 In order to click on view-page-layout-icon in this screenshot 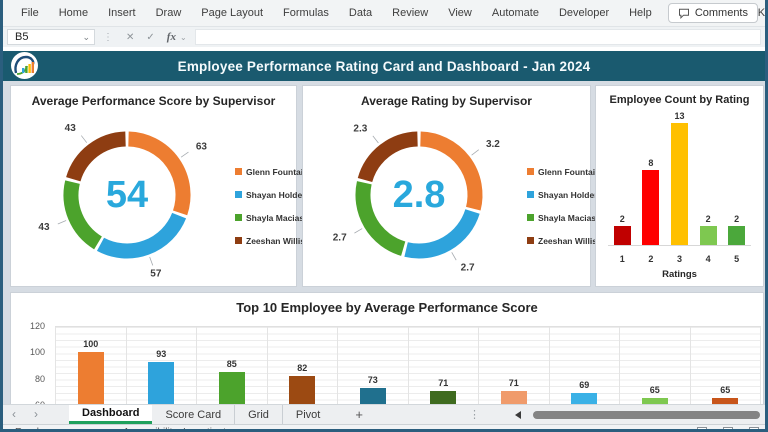, I will do `click(728, 428)`.